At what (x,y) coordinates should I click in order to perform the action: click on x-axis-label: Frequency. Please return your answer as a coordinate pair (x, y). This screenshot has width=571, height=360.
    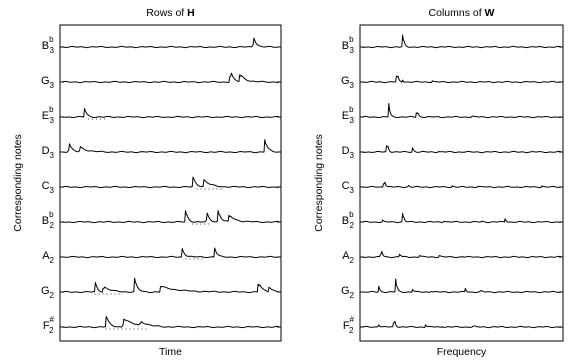
    Looking at the image, I should click on (462, 352).